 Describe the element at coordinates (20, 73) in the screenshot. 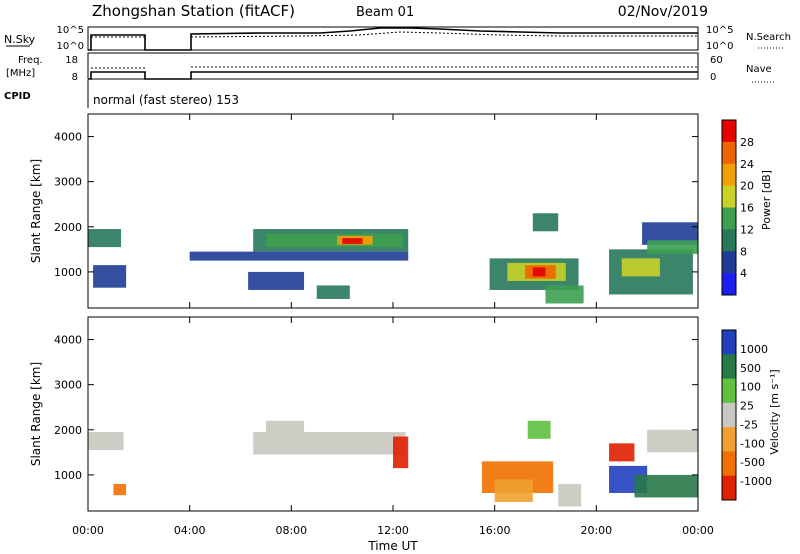

I see `freq-unit-label: [MHz]` at that location.